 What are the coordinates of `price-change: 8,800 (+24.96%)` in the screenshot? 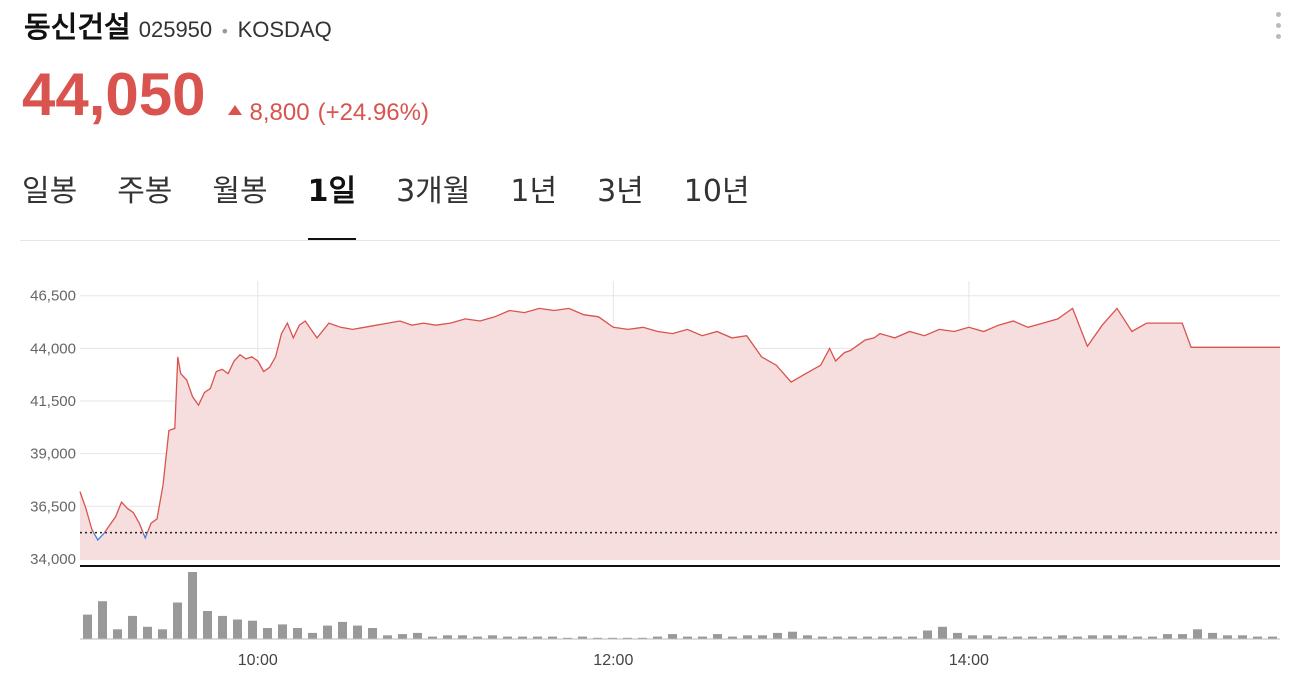 It's located at (328, 113).